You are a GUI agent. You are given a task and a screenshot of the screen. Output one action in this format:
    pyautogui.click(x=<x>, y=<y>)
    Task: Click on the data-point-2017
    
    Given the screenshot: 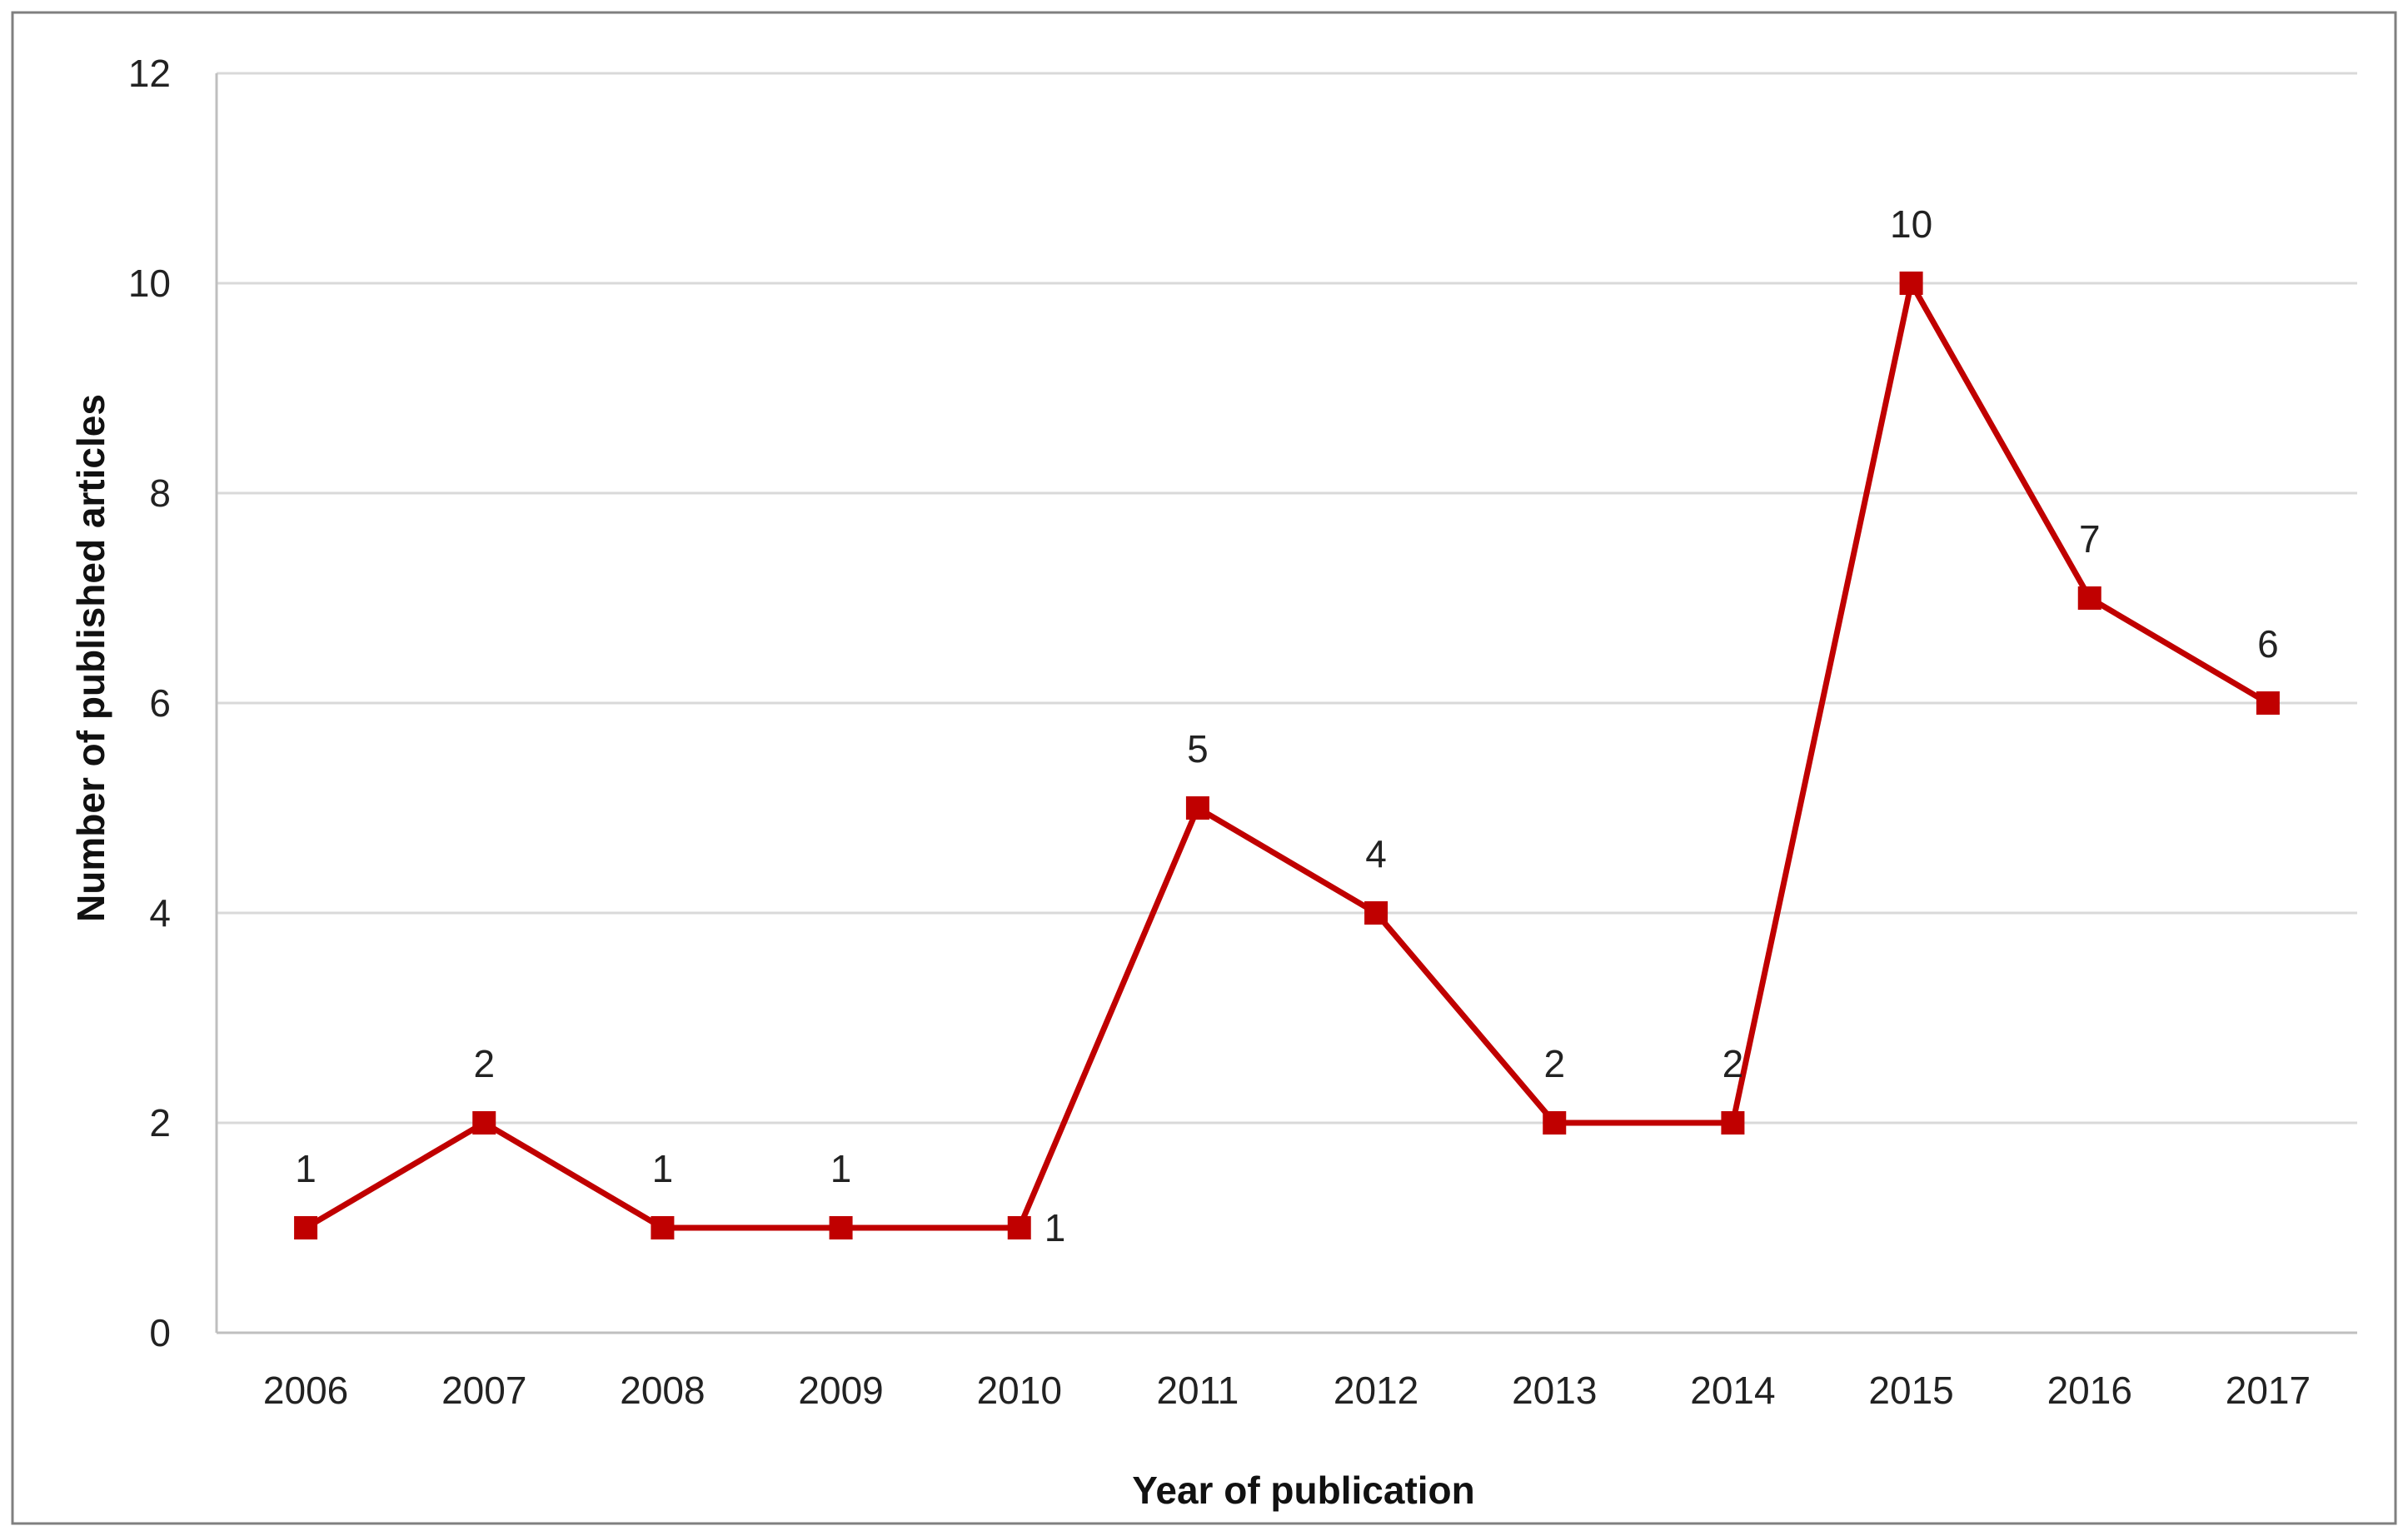 What is the action you would take?
    pyautogui.click(x=2268, y=703)
    